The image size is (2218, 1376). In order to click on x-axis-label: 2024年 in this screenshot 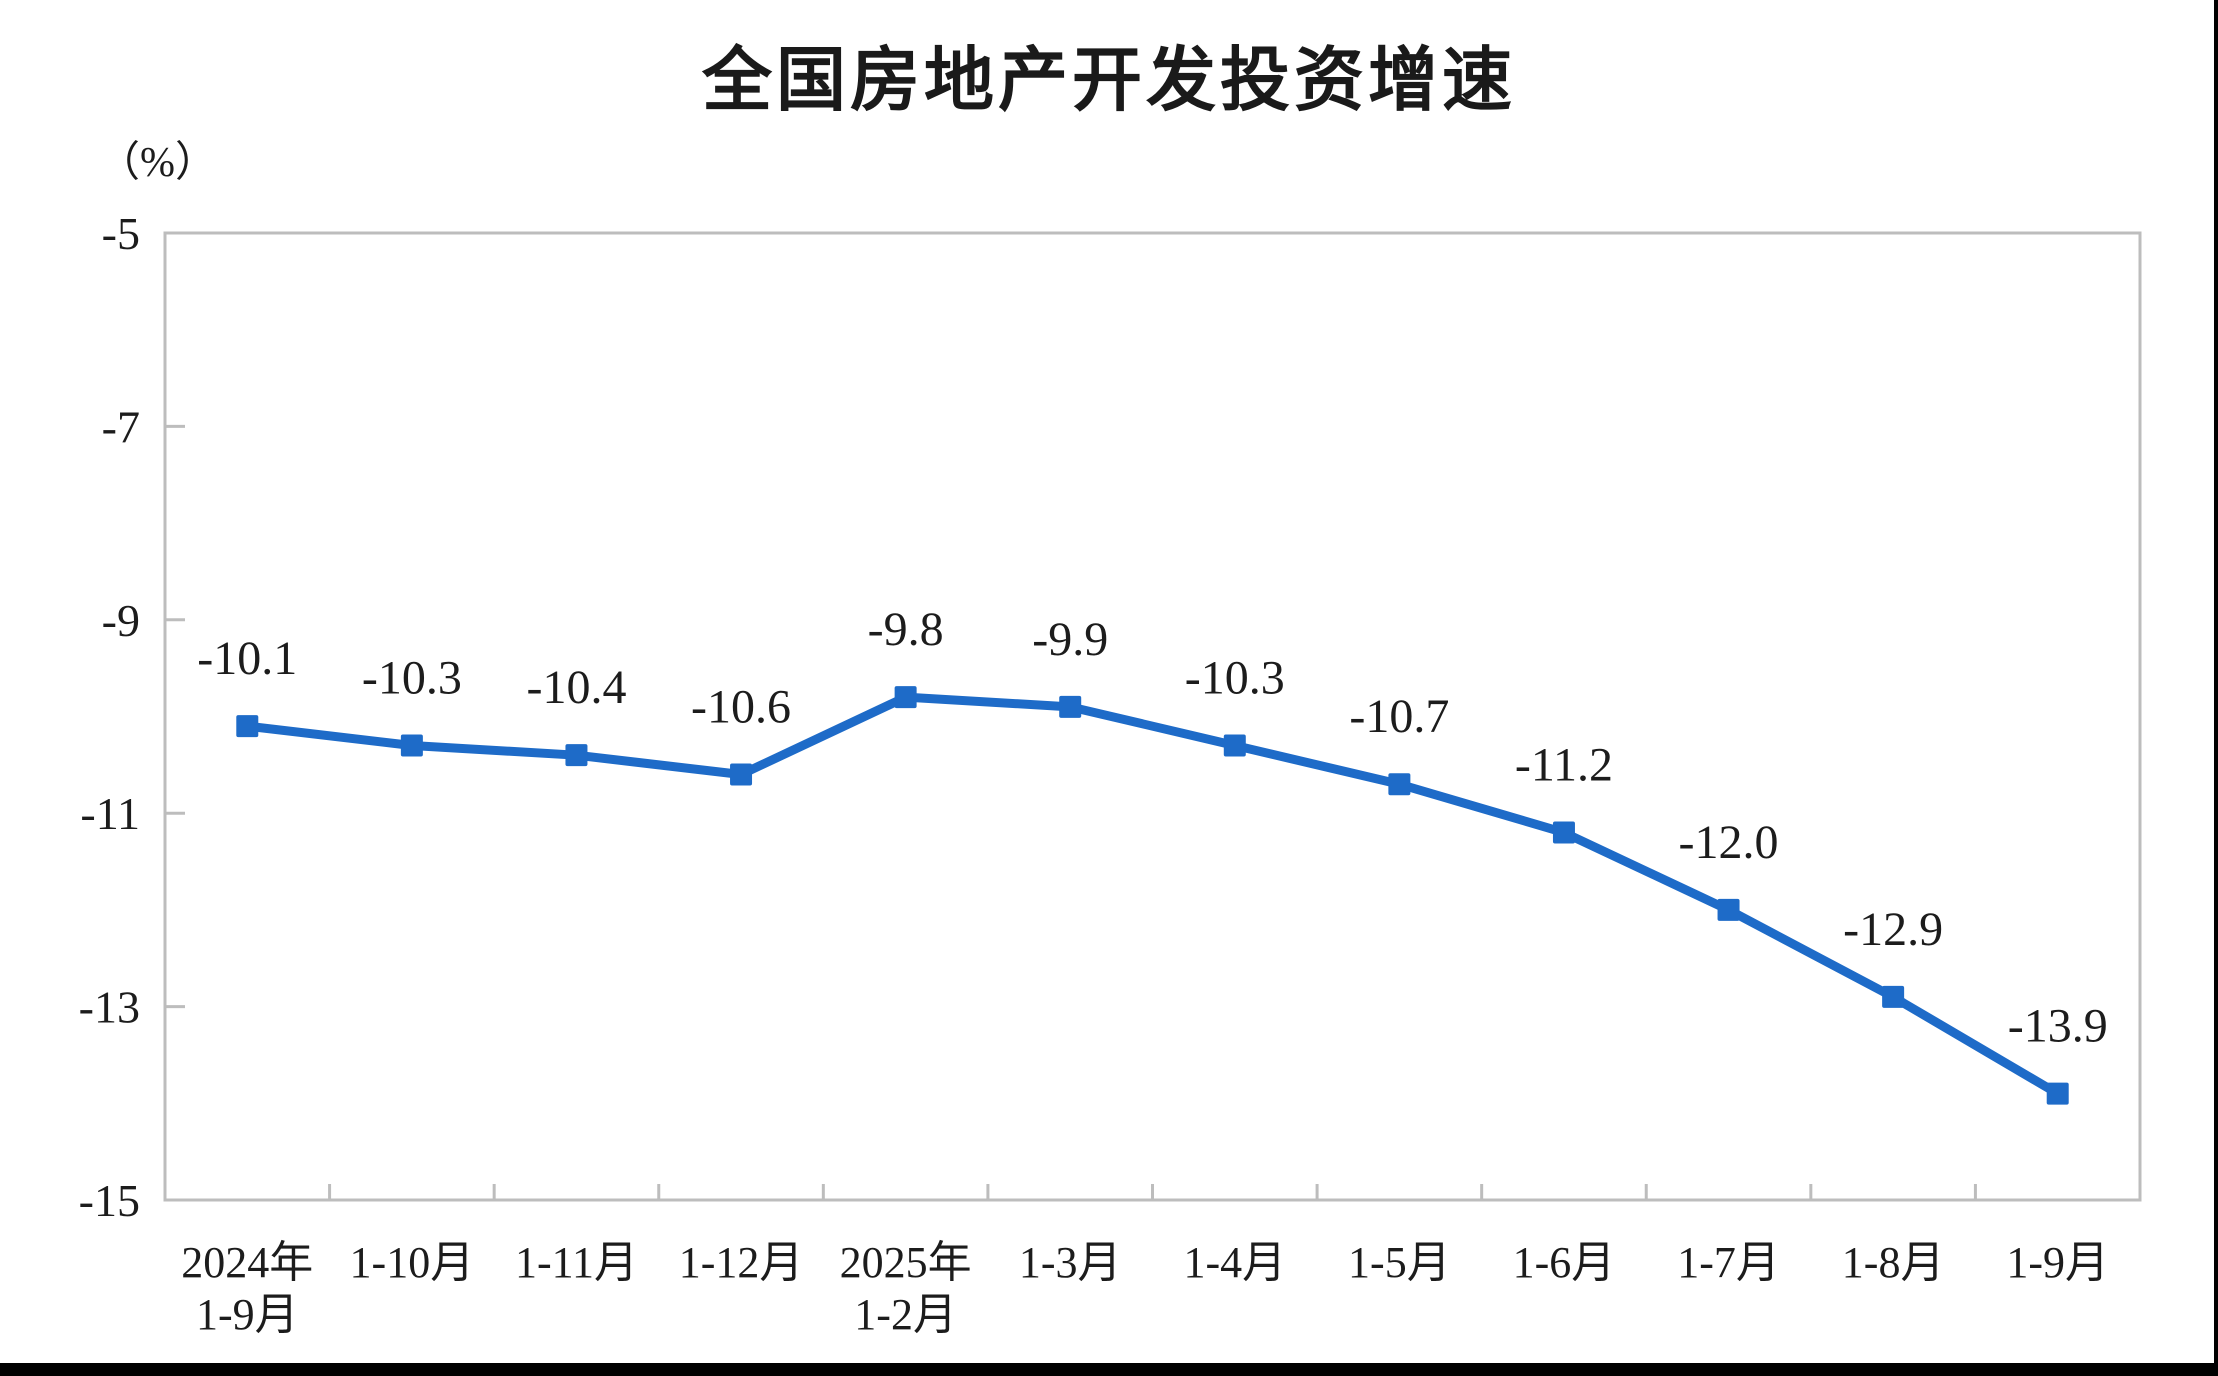, I will do `click(247, 1262)`.